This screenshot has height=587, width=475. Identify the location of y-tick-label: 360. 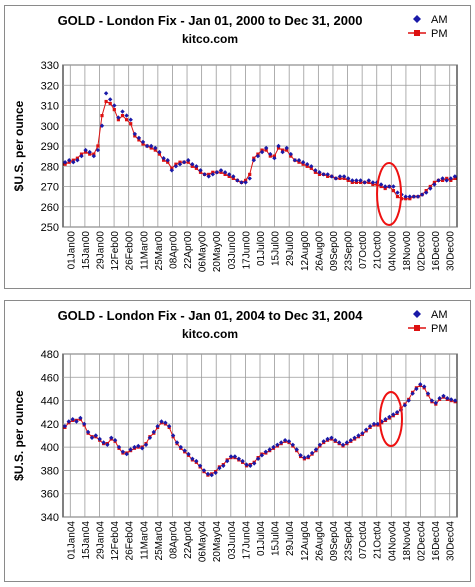
(50, 495).